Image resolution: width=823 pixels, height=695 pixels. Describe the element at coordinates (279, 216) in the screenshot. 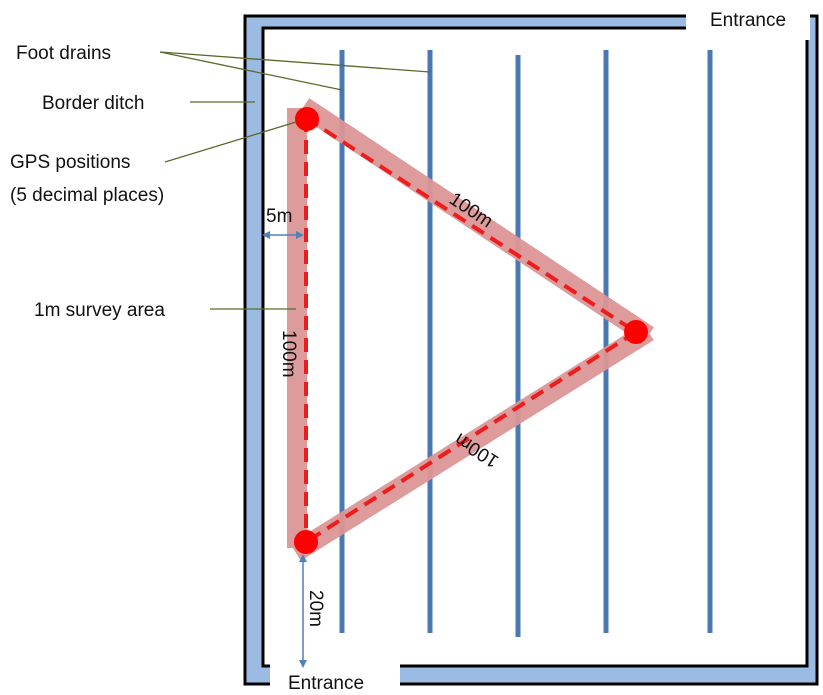

I see `five-m-label: 5m` at that location.